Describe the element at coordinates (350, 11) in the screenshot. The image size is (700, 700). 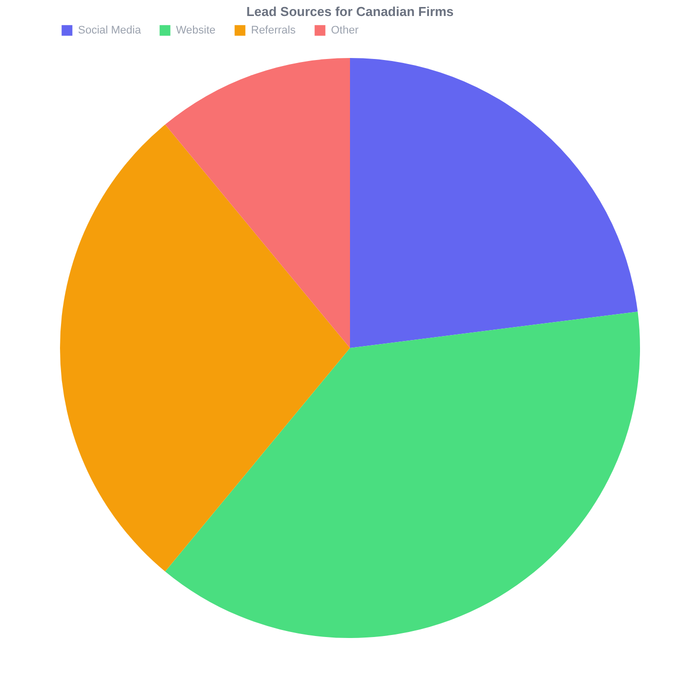
I see `chart-title: Lead Sources for Canadian Firms` at that location.